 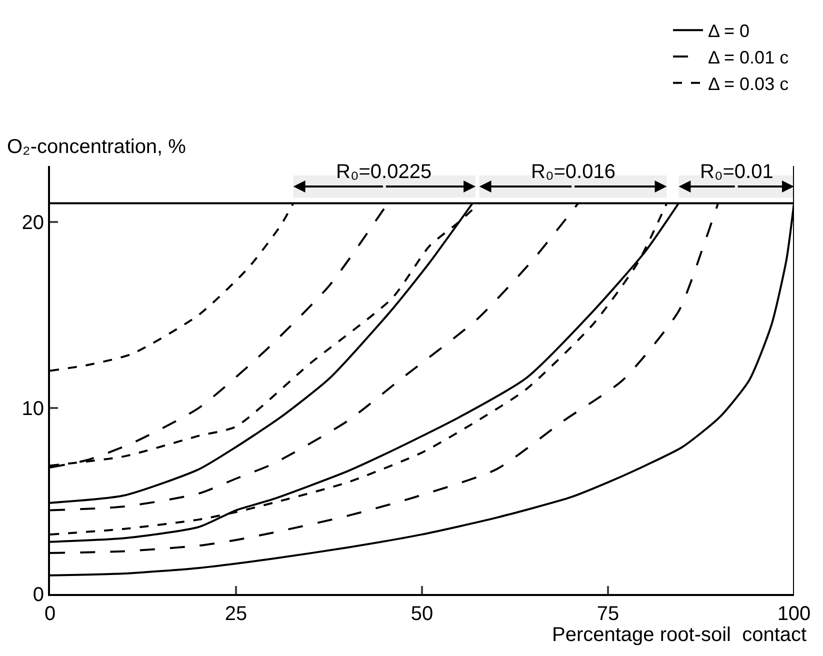 What do you see at coordinates (608, 614) in the screenshot?
I see `x-tick-label: 75` at bounding box center [608, 614].